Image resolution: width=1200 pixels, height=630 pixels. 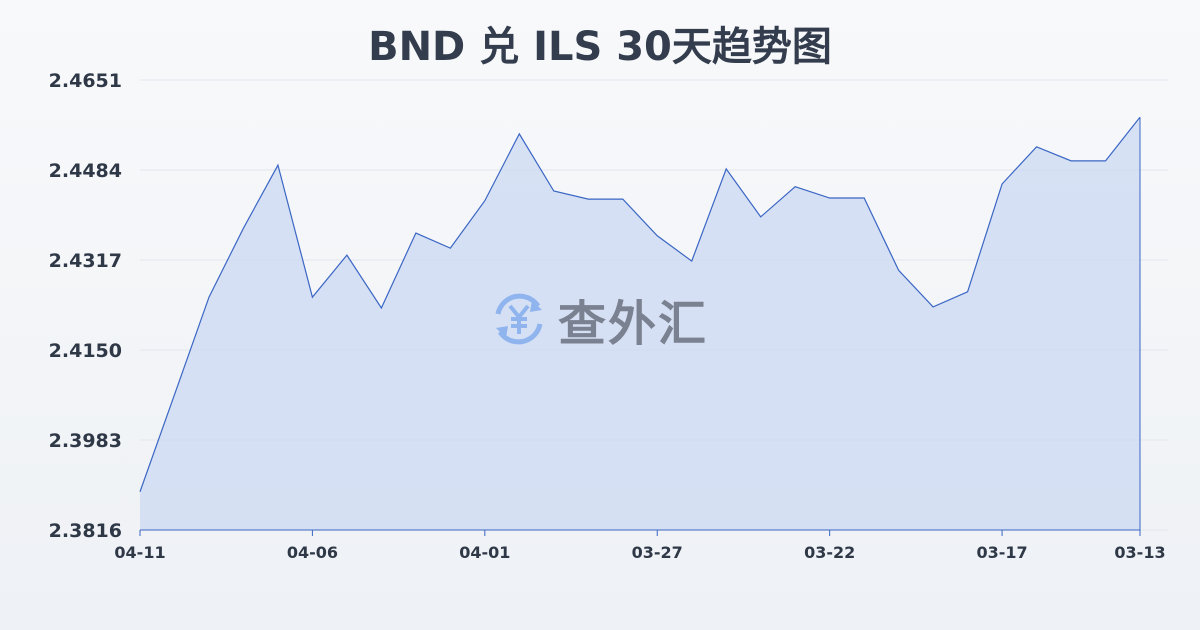 I want to click on yen-exchange-icon, so click(x=519, y=319).